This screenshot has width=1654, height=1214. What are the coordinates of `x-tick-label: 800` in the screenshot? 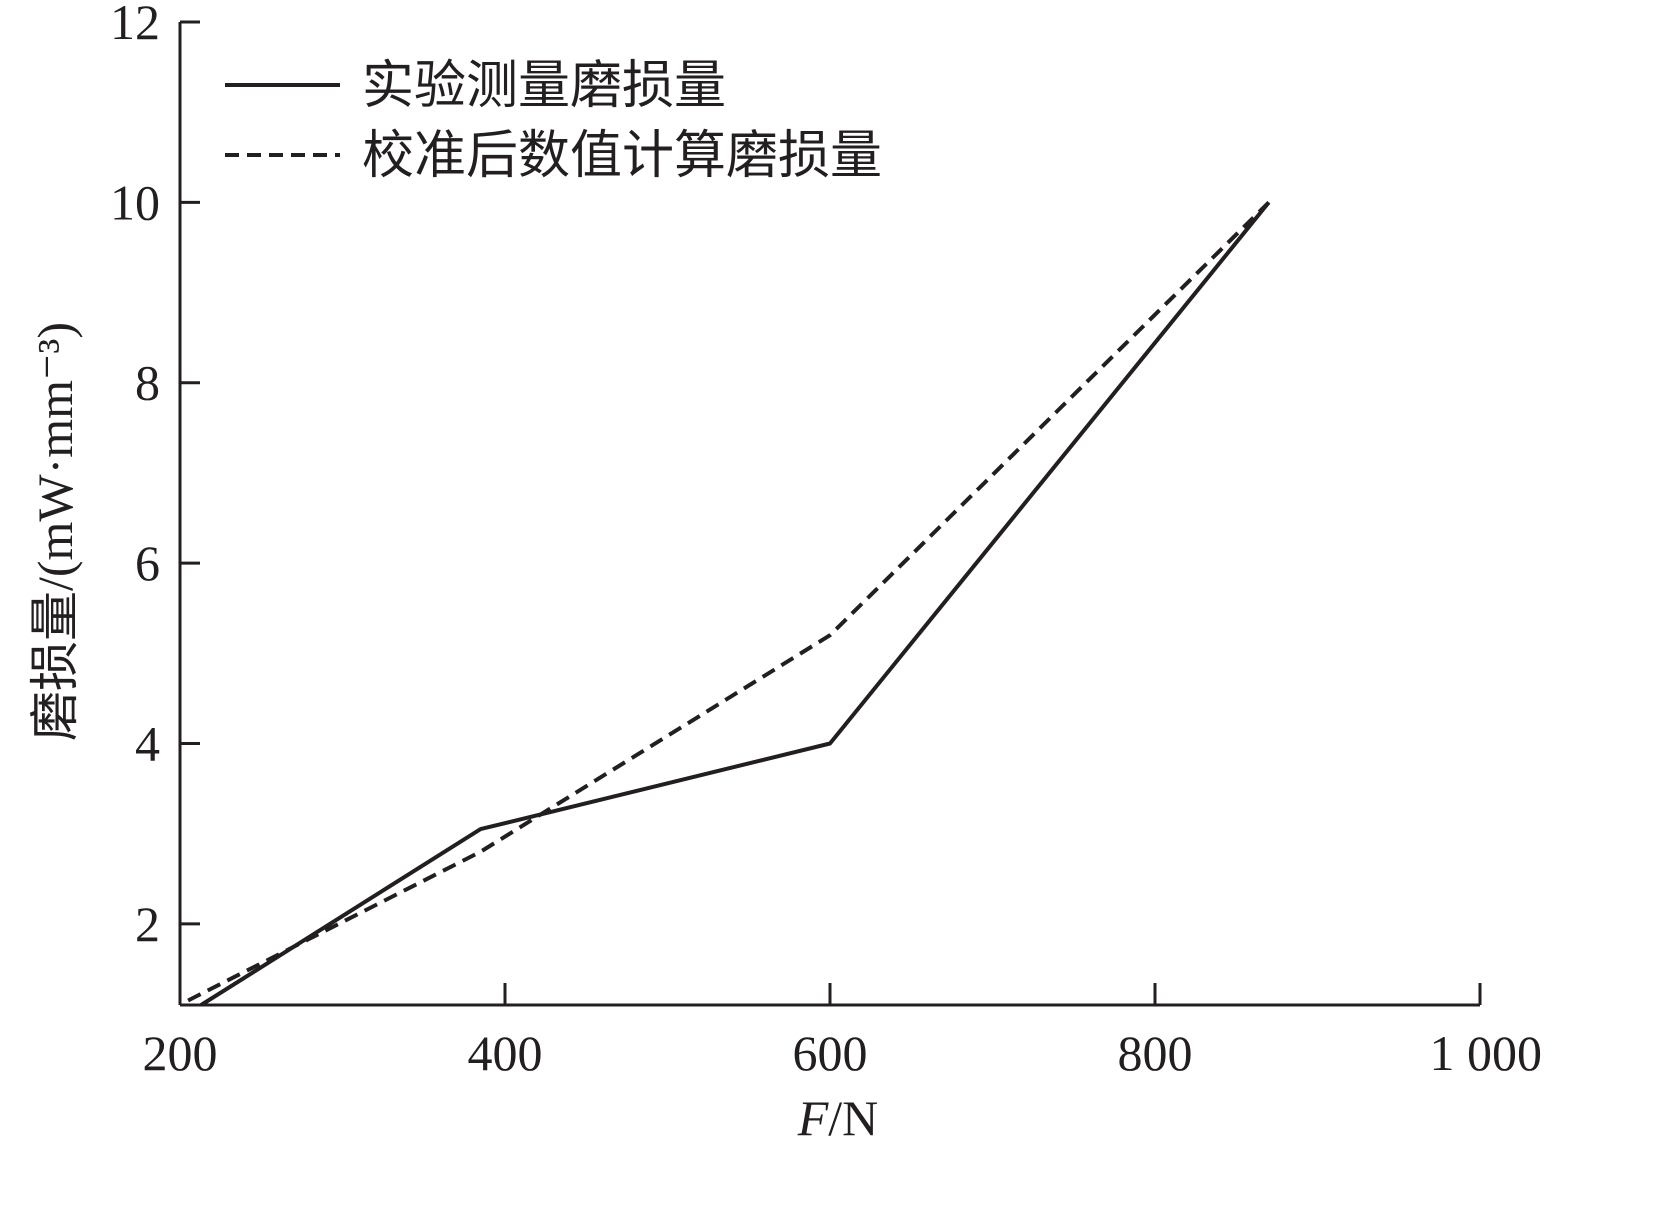 It's located at (1155, 1053).